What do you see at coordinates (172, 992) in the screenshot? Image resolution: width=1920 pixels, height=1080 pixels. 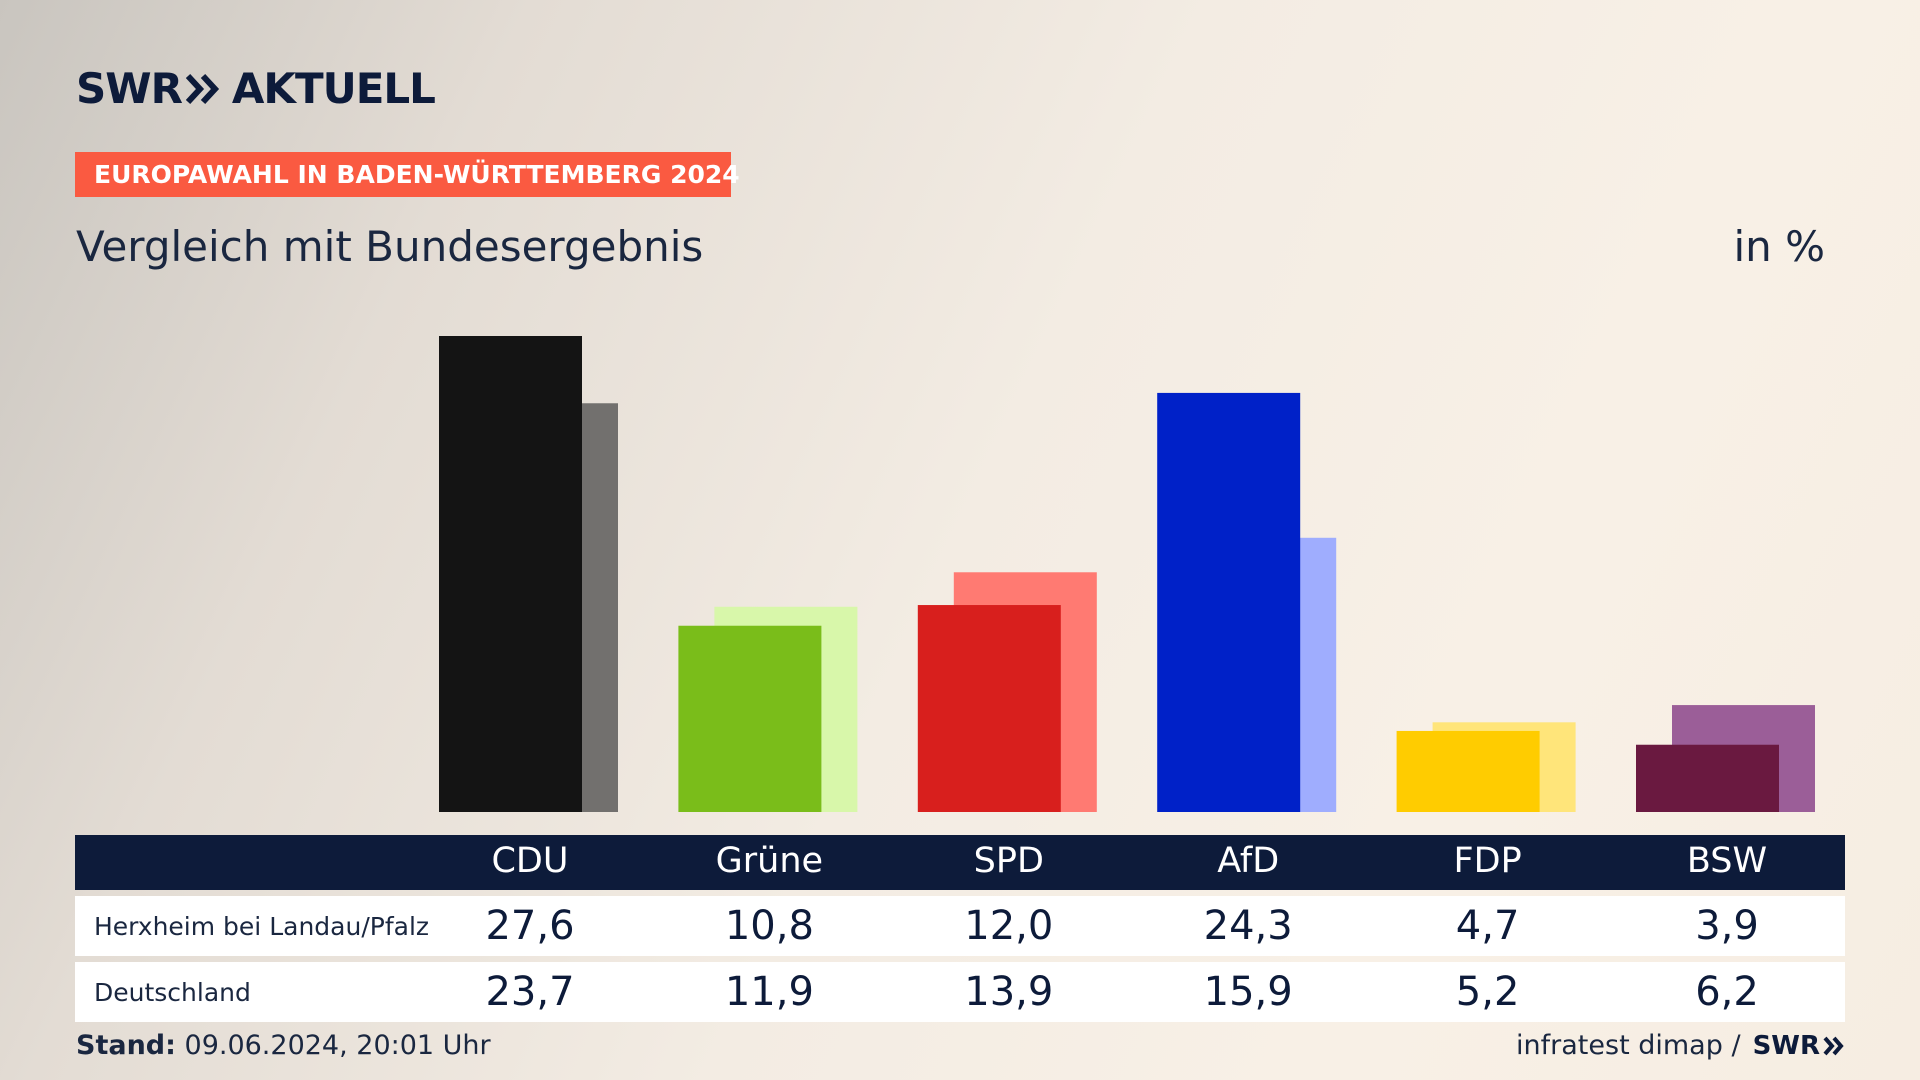 I see `row-label-national: Deutschland` at bounding box center [172, 992].